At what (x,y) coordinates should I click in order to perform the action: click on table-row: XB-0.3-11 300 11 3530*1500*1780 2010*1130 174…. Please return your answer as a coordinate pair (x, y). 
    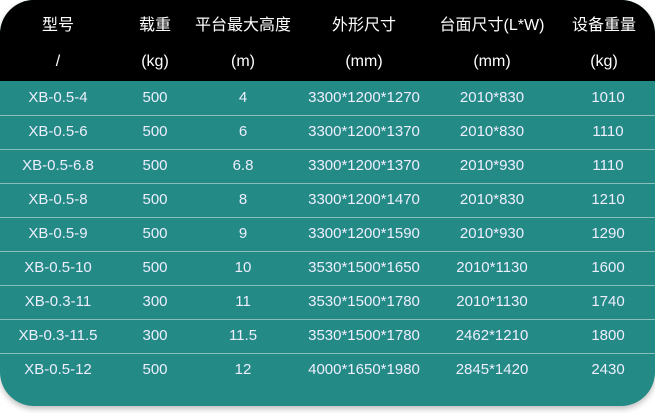
    Looking at the image, I should click on (327, 302).